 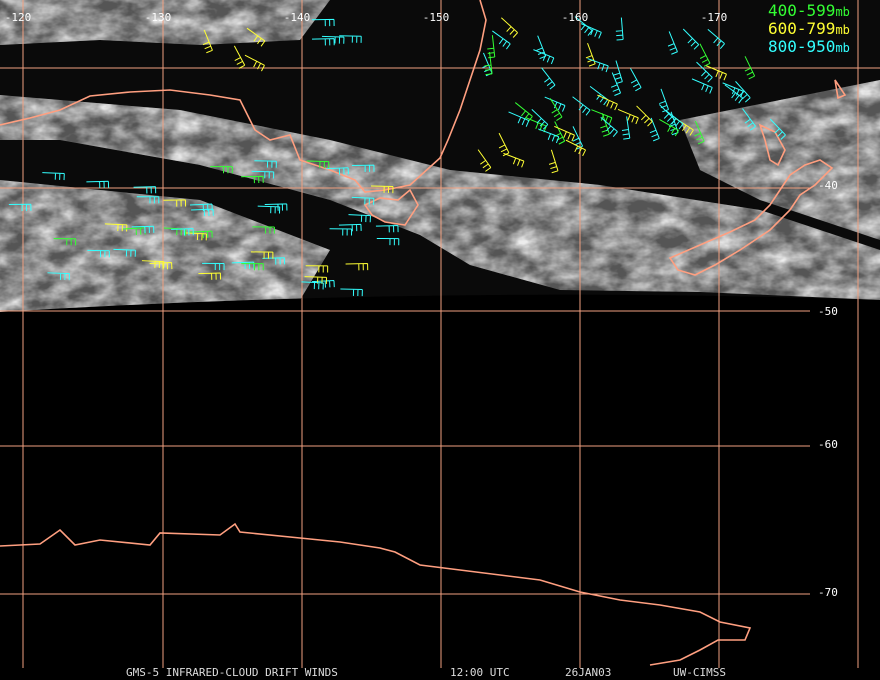 What do you see at coordinates (828, 311) in the screenshot?
I see `latitude-label: -50` at bounding box center [828, 311].